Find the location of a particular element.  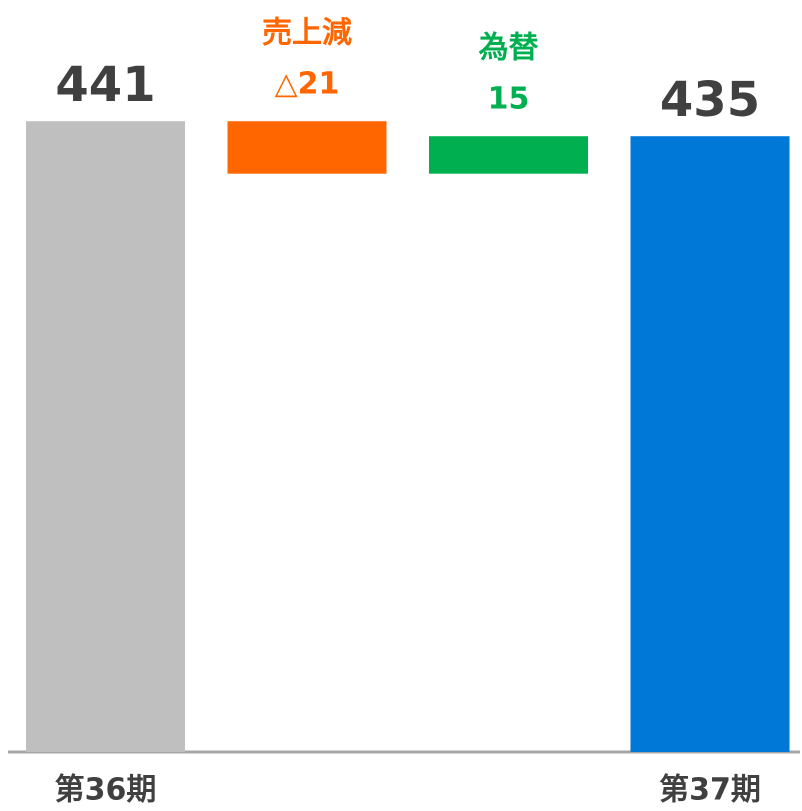

category-label: 為替 is located at coordinates (509, 48).